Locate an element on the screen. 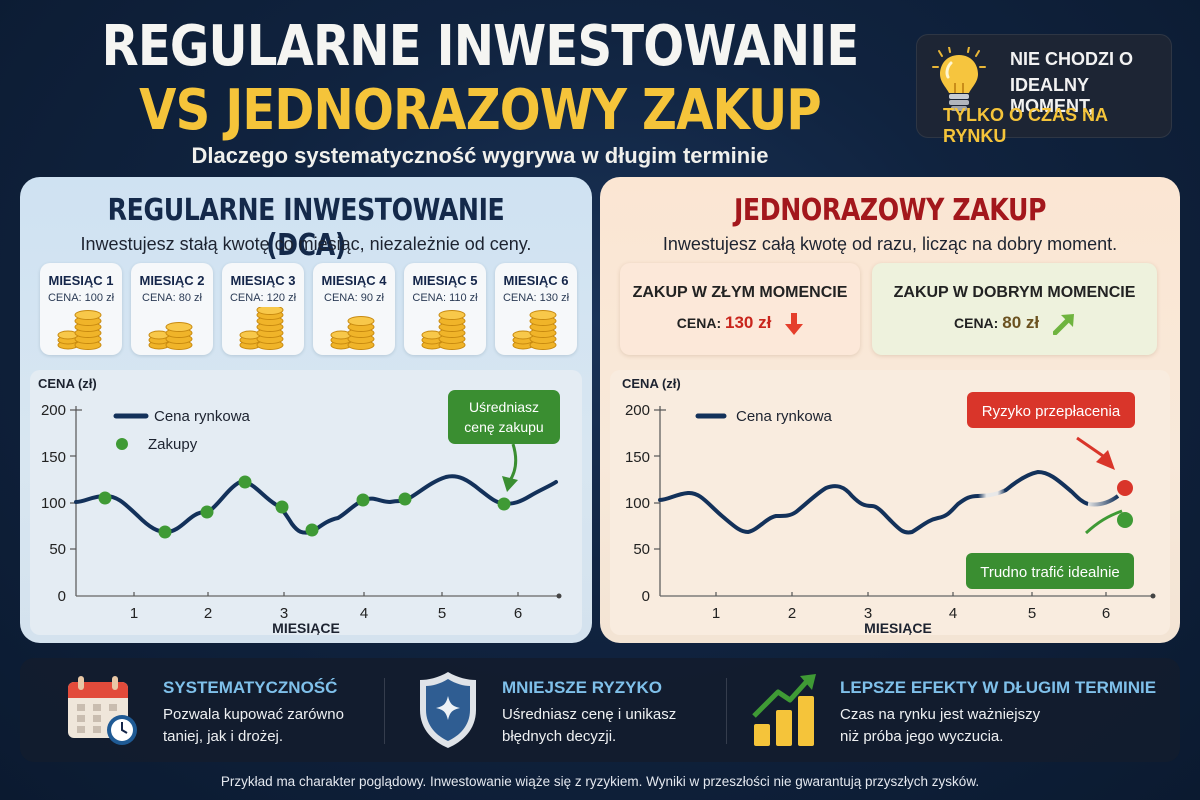 The image size is (1200, 800). main-title-line2: VS JEDNORAZOWY ZAKUP is located at coordinates (480, 110).